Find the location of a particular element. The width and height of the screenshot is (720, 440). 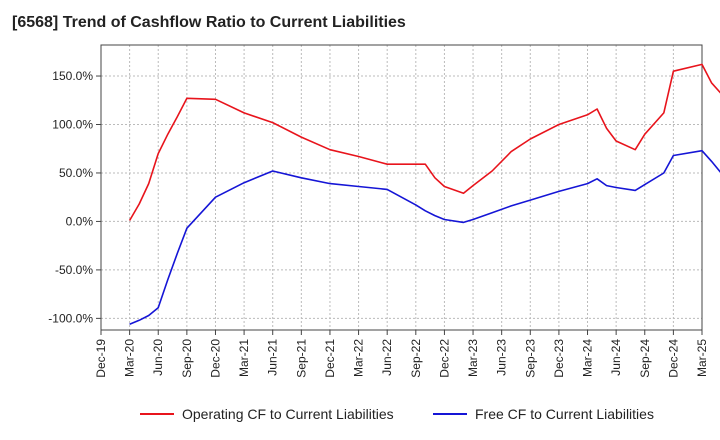

x-tick-label: Jun-24 is located at coordinates (616, 357).